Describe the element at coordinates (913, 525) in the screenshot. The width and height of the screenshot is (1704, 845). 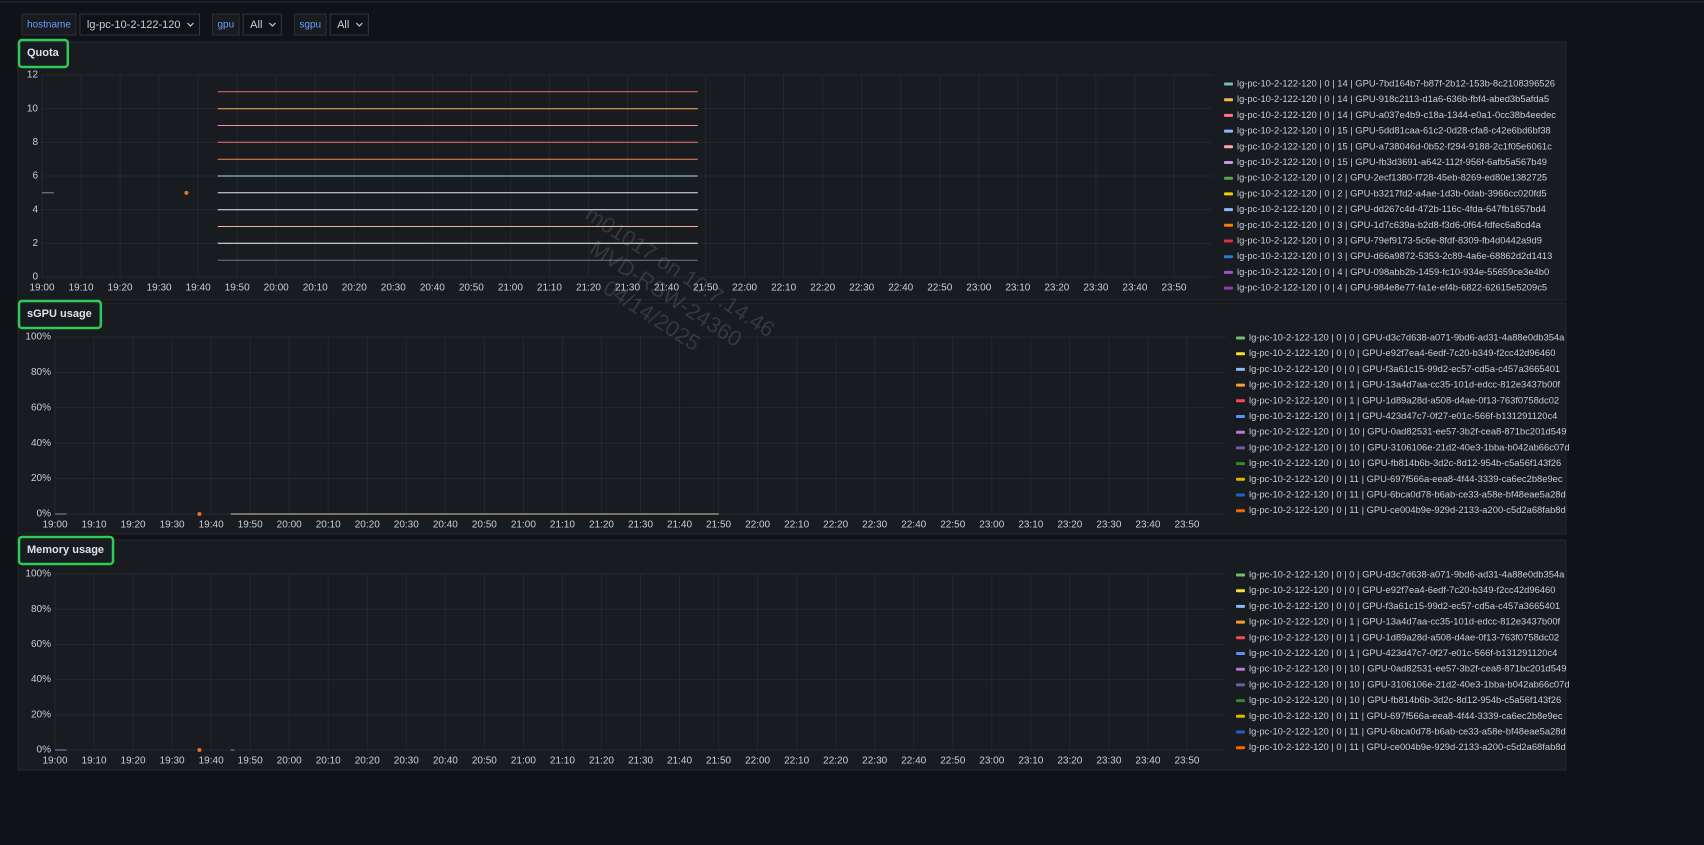
I see `x-tick-label: 22:40` at that location.